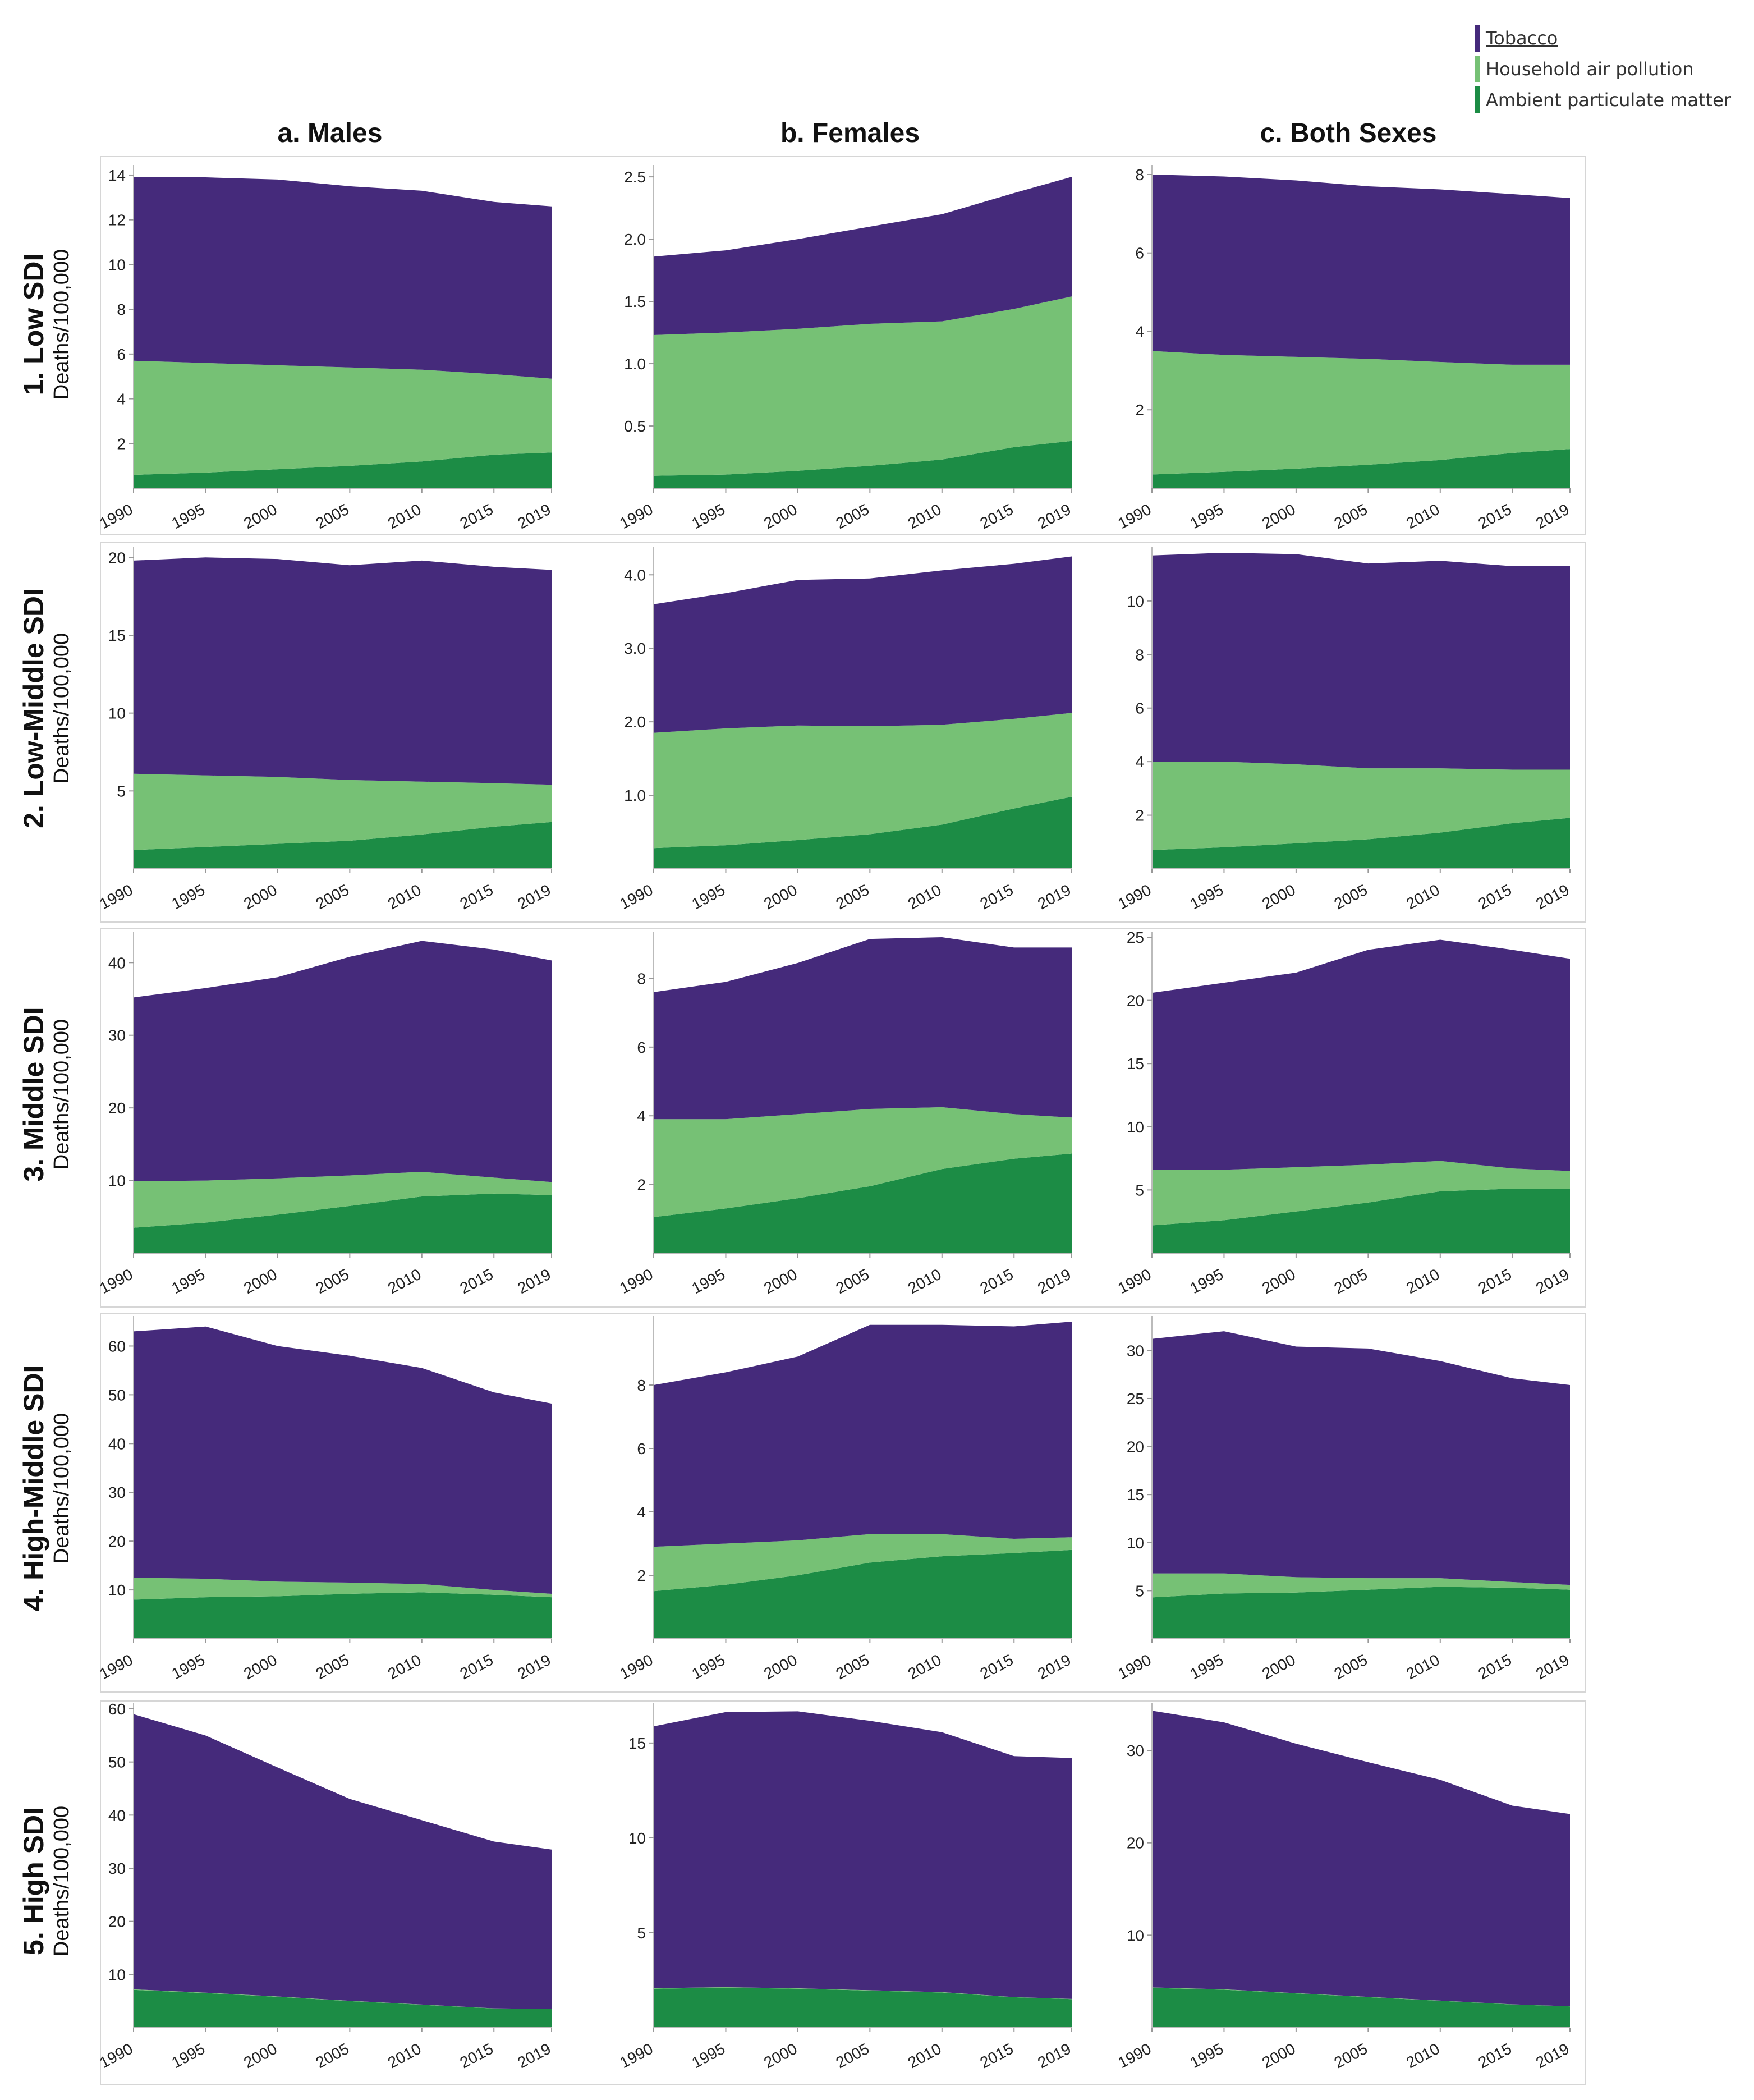  I want to click on chart-panel-5b: 5 10 15 1990 1995 2000 2005 2010 2015 2019, so click(845, 1887).